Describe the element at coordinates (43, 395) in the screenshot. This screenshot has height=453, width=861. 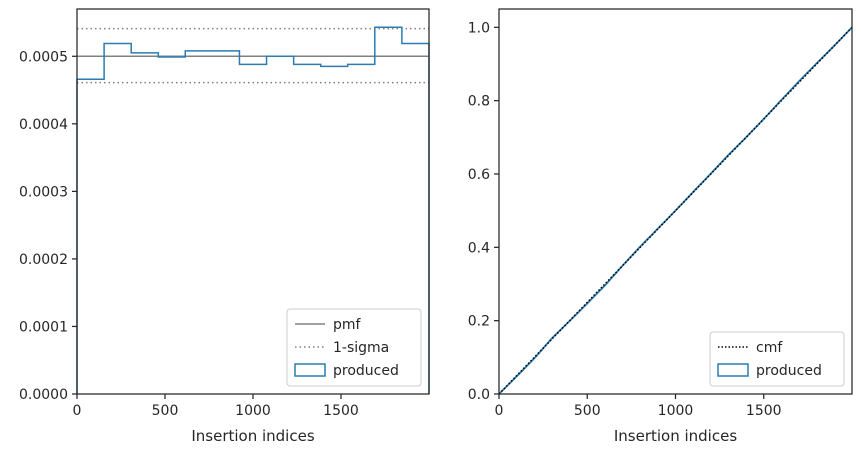
I see `y-tick-label: 0.0000` at that location.